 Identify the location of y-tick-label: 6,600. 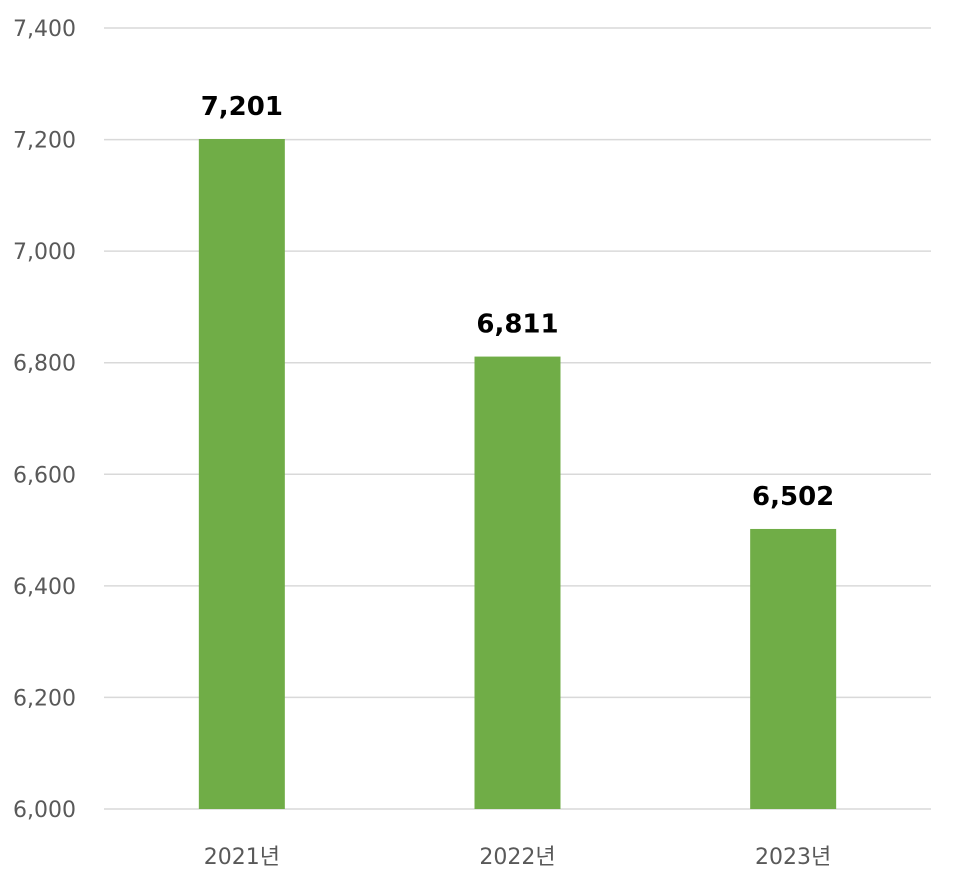
(44, 475).